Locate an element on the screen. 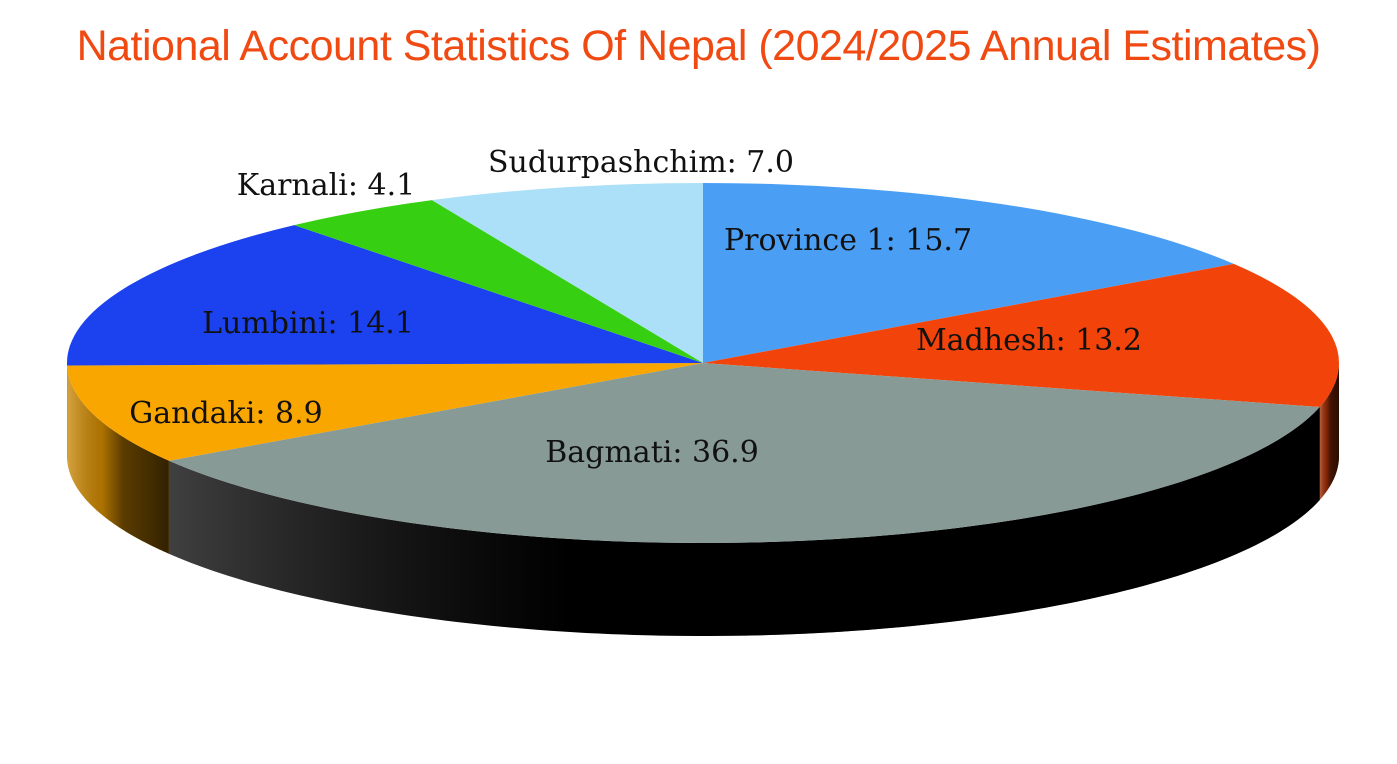 The image size is (1397, 764). slice-label-karnali: Karnali: 4.1 is located at coordinates (326, 185).